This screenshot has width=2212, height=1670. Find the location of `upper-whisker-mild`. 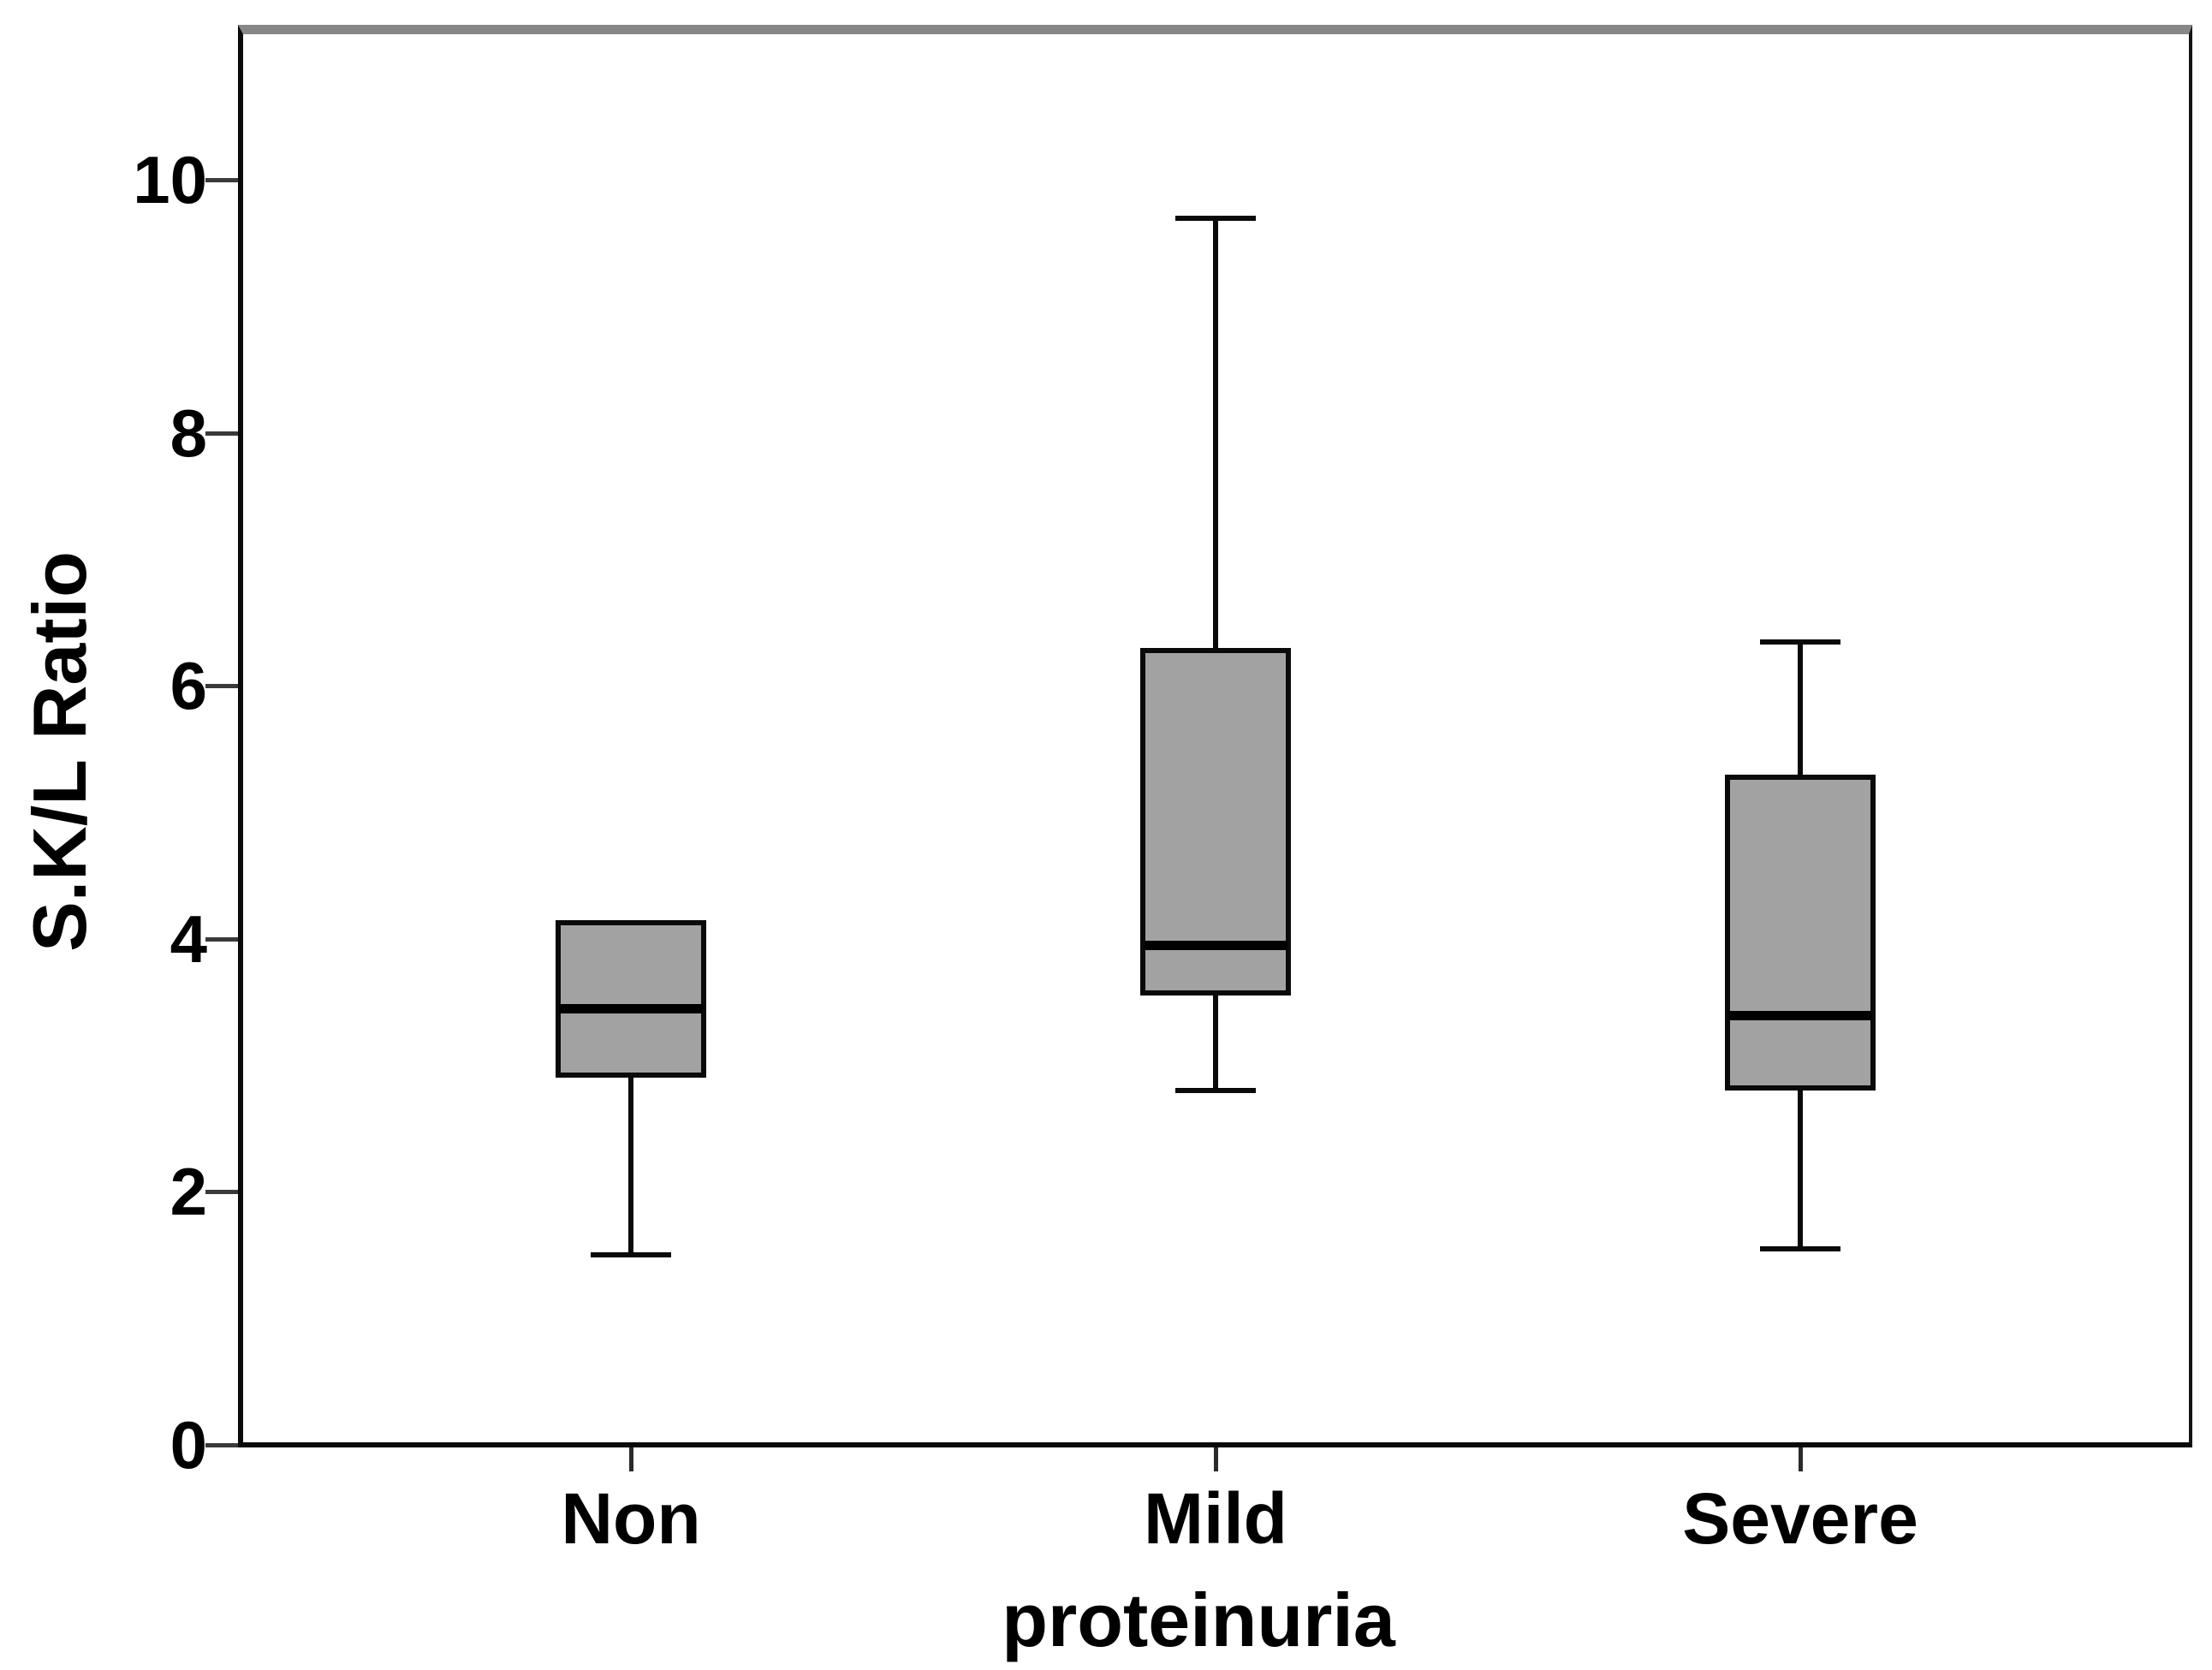

upper-whisker-mild is located at coordinates (1216, 433).